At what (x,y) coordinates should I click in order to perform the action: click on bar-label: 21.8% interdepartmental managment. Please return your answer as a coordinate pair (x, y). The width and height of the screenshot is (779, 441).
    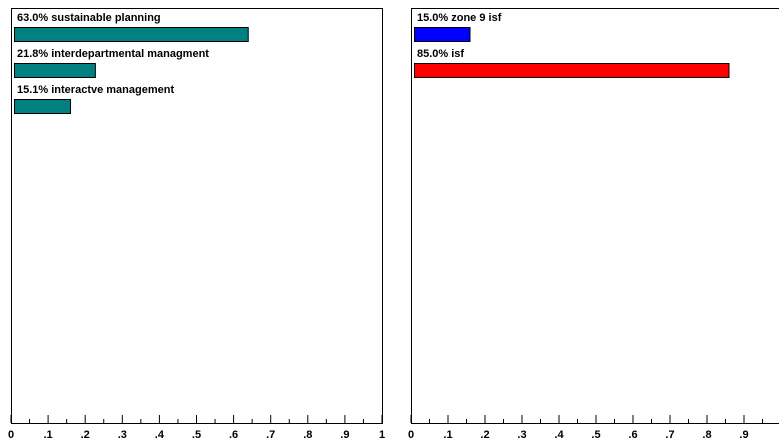
    Looking at the image, I should click on (113, 54).